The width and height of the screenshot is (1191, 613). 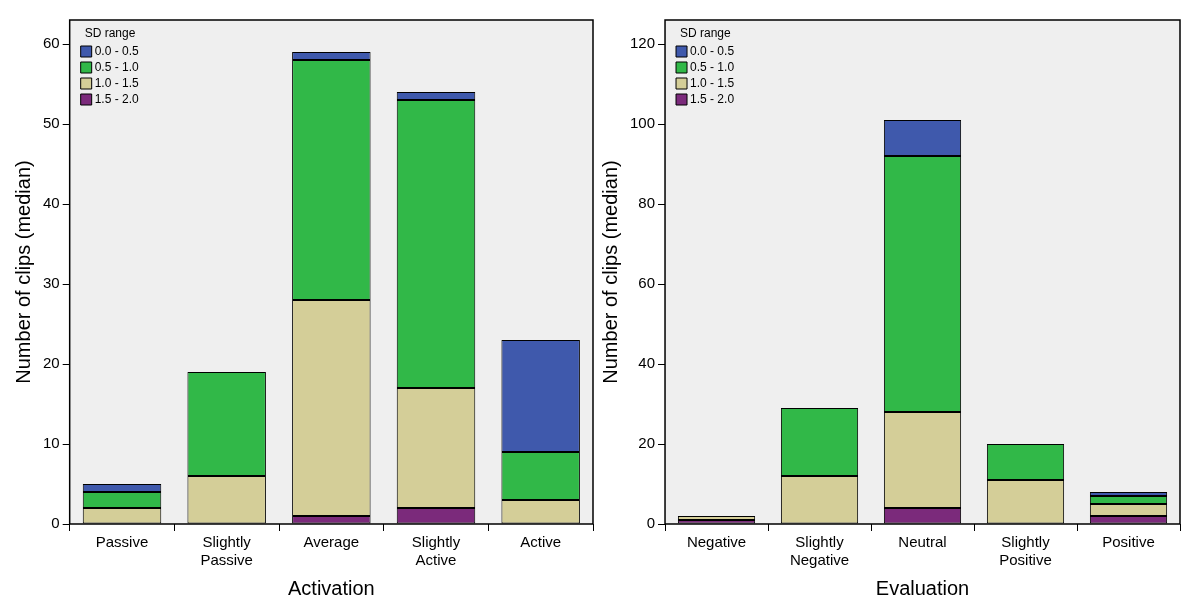 What do you see at coordinates (436, 551) in the screenshot?
I see `x-tick-label: Slightly Active` at bounding box center [436, 551].